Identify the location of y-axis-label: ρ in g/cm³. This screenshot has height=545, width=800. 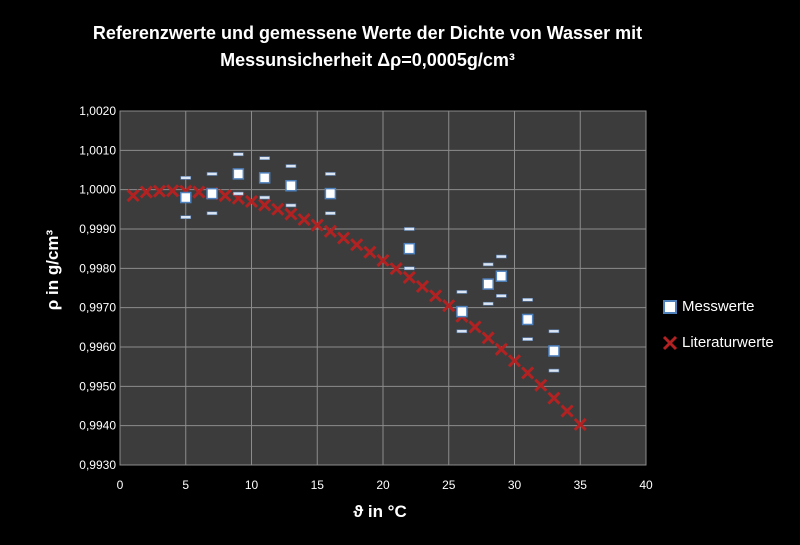
(52, 269).